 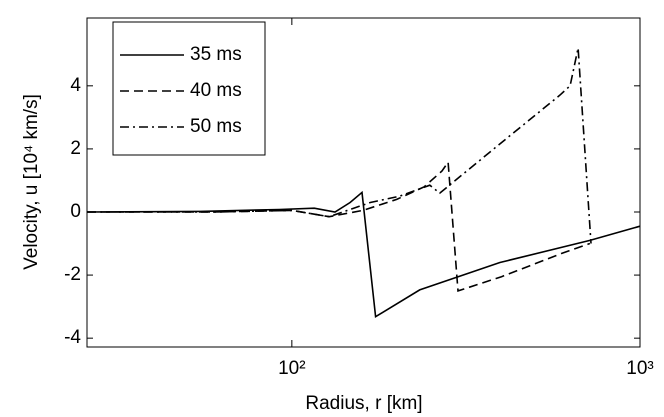 What do you see at coordinates (189, 88) in the screenshot?
I see `legend-box` at bounding box center [189, 88].